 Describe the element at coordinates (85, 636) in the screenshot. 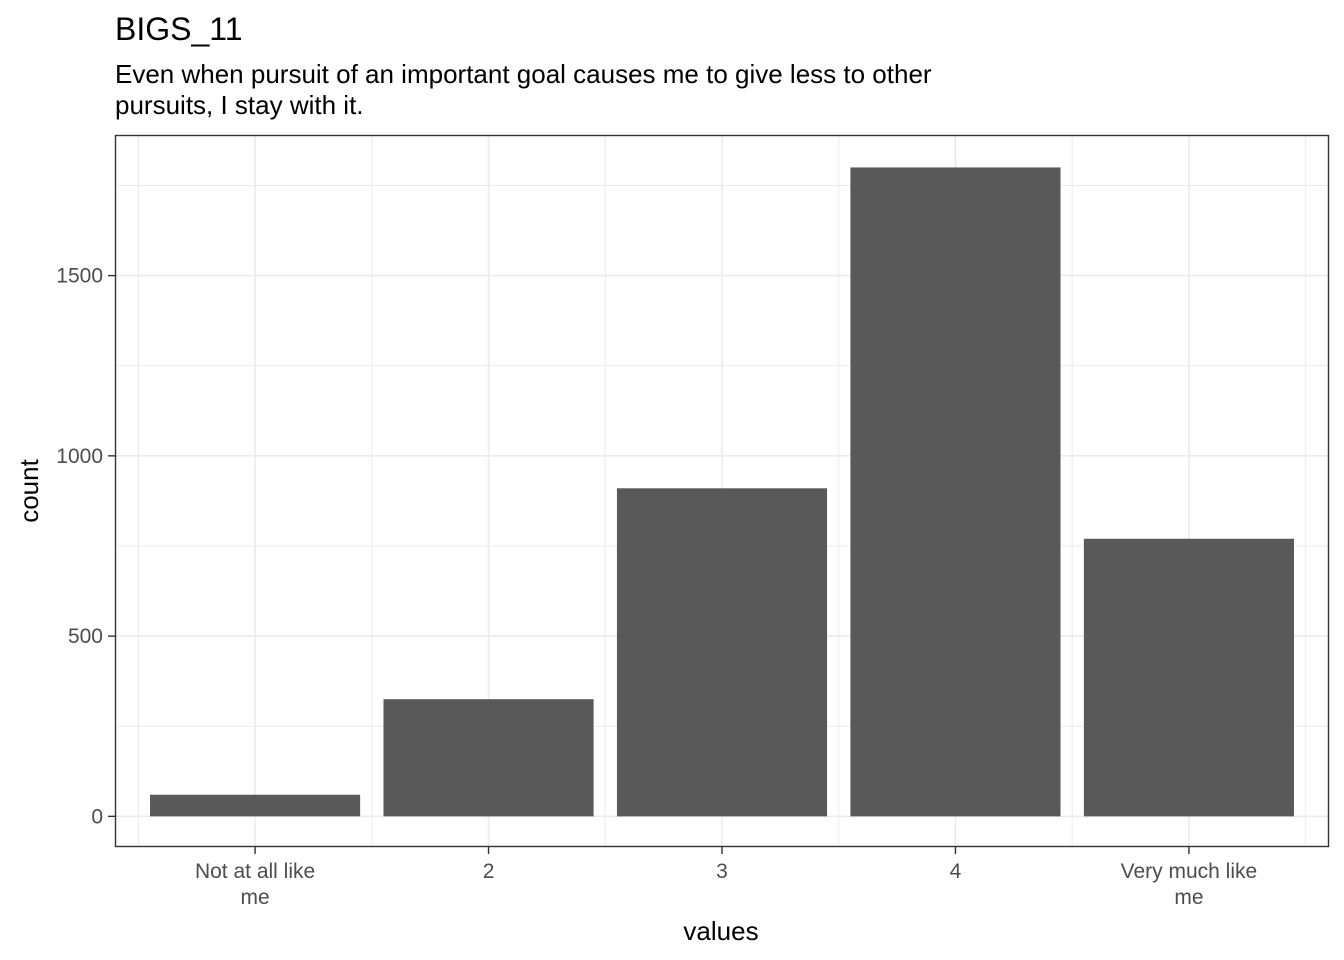

I see `y-tick-label: 500` at that location.